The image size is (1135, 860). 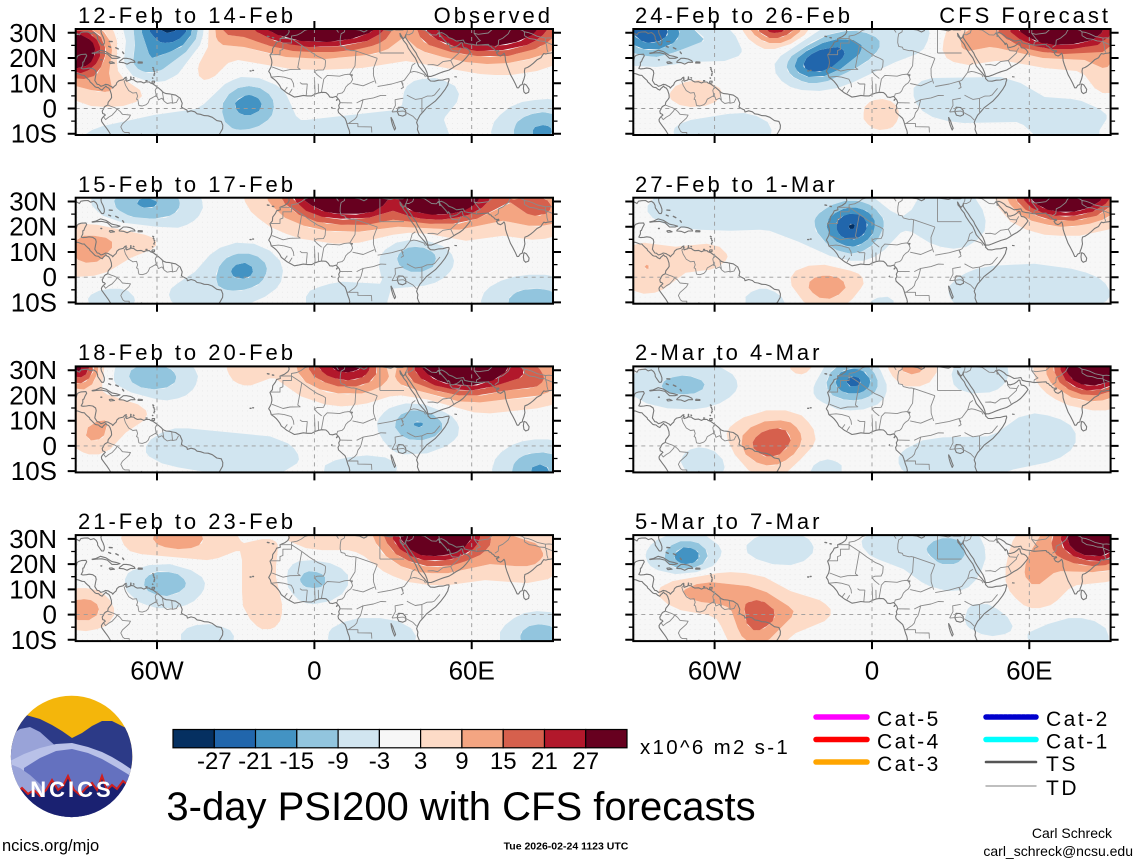 I want to click on svg-text: 24-Feb to 26-Feb, so click(x=744, y=15).